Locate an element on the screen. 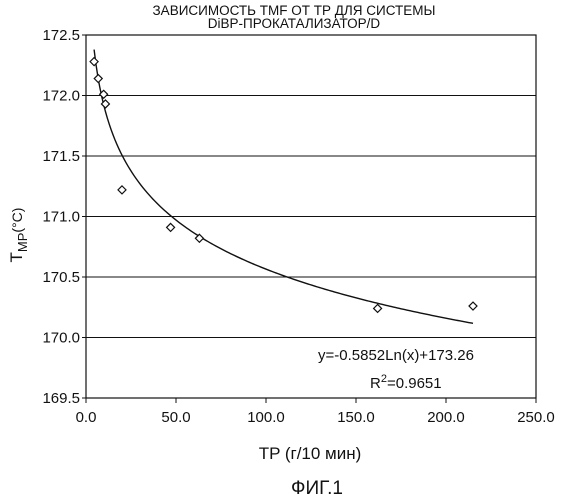  y-tick-label: 170.0 is located at coordinates (61, 338).